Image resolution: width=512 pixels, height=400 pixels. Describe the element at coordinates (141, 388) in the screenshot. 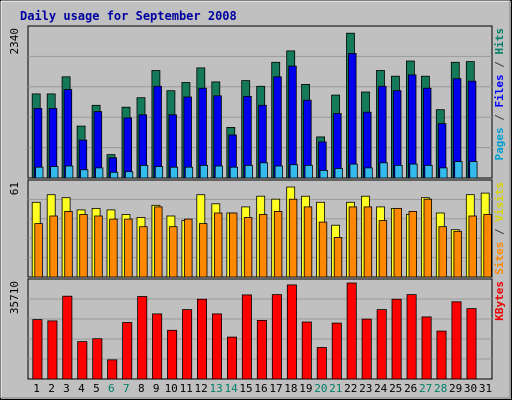

I see `day-label-8: 8` at that location.